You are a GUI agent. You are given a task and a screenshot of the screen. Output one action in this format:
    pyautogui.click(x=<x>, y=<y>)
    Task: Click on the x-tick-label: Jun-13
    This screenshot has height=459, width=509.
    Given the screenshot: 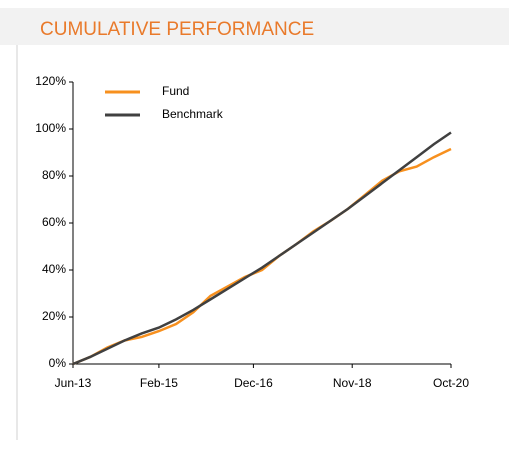 What is the action you would take?
    pyautogui.click(x=73, y=383)
    